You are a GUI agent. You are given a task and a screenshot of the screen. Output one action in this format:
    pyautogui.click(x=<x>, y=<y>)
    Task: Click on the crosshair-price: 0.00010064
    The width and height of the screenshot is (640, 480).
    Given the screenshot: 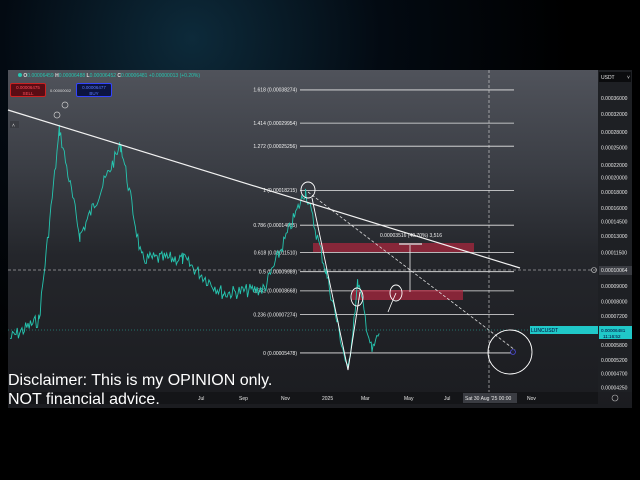 What is the action you would take?
    pyautogui.click(x=614, y=271)
    